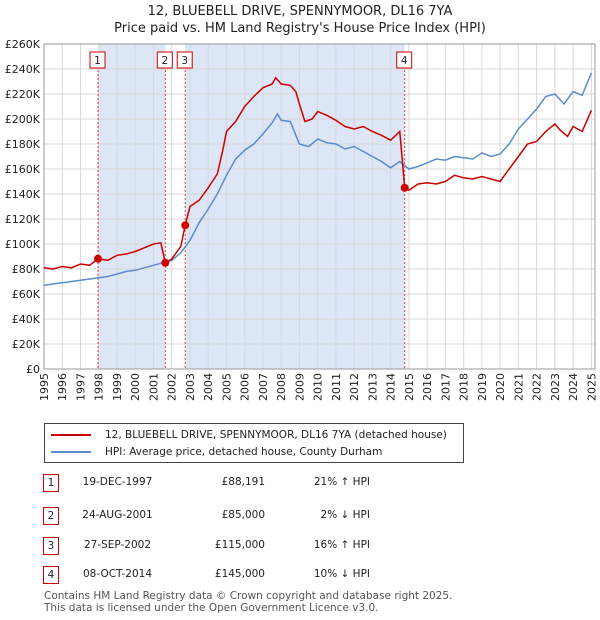  What do you see at coordinates (409, 387) in the screenshot?
I see `x-tick-label: 2015` at bounding box center [409, 387].